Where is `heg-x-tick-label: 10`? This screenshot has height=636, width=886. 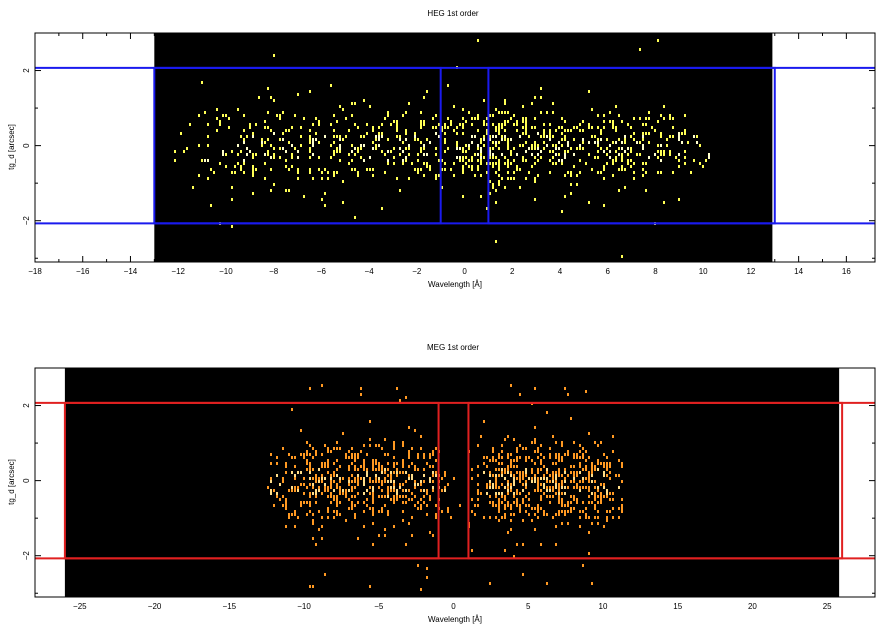
heg-x-tick-label: 10 is located at coordinates (703, 271).